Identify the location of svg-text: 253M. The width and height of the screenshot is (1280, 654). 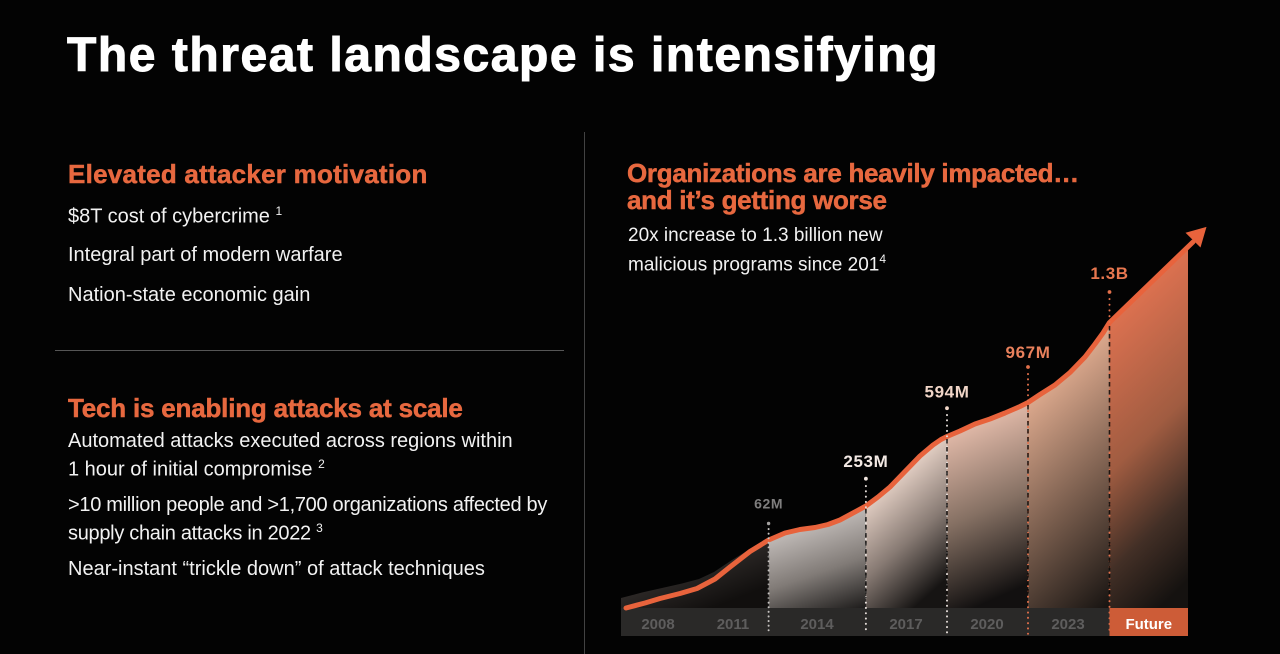
(865, 461).